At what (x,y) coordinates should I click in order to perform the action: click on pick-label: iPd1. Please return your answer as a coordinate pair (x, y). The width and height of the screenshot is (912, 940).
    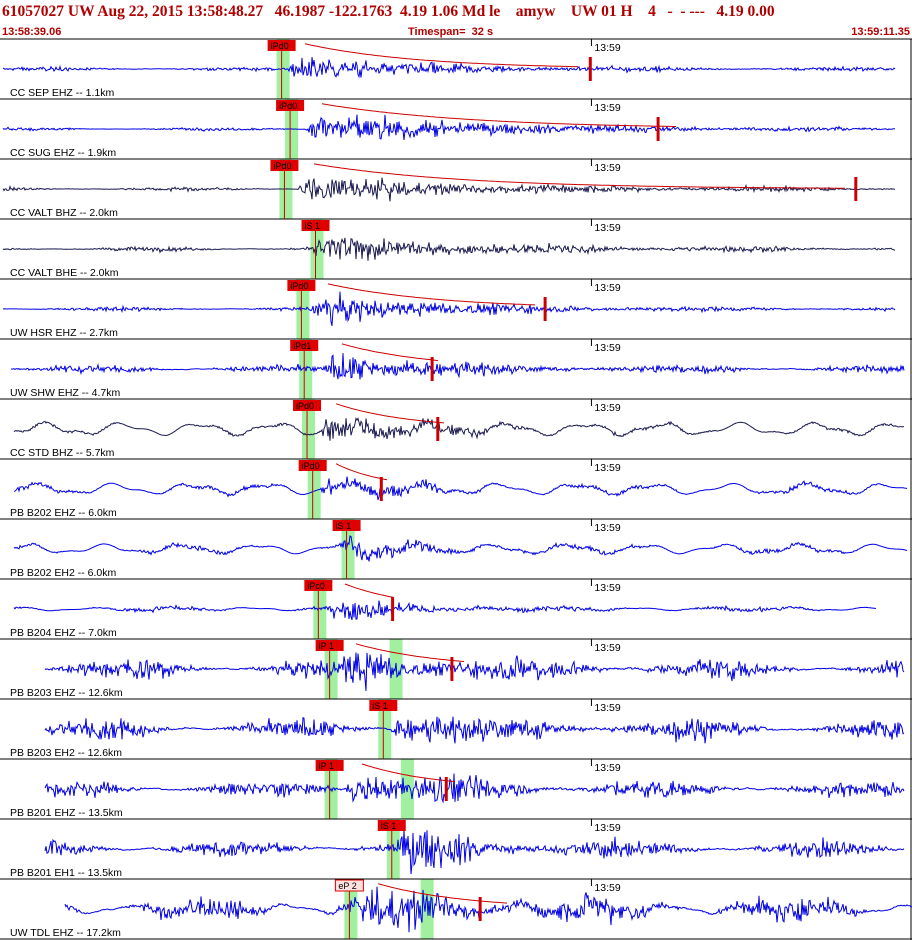
    Looking at the image, I should click on (302, 346).